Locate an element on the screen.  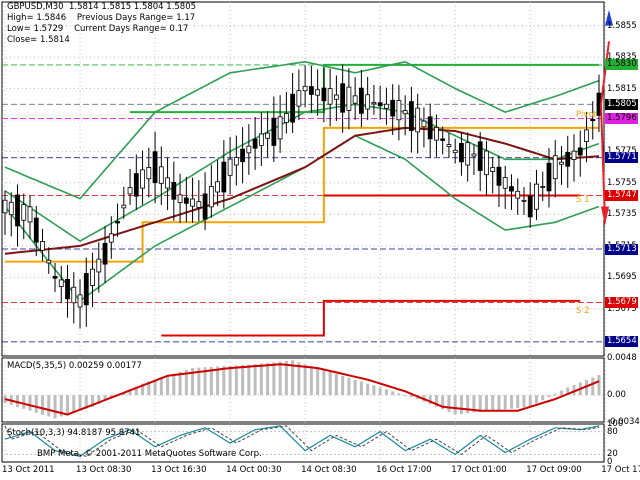
macd-pane is located at coordinates (303, 390).